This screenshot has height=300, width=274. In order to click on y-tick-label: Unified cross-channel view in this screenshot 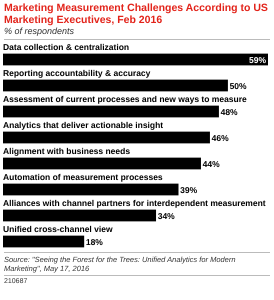, I will do `click(58, 229)`.